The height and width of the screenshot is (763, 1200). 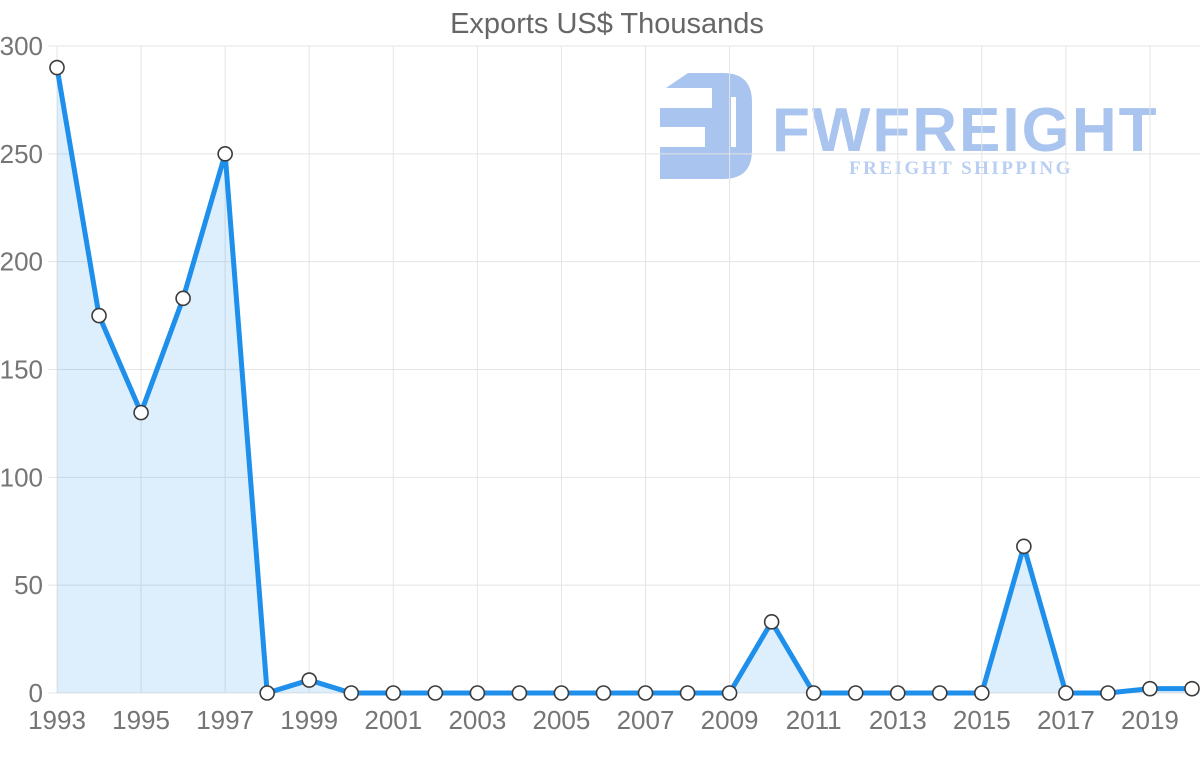 What do you see at coordinates (646, 720) in the screenshot?
I see `x-tick-label: 2007` at bounding box center [646, 720].